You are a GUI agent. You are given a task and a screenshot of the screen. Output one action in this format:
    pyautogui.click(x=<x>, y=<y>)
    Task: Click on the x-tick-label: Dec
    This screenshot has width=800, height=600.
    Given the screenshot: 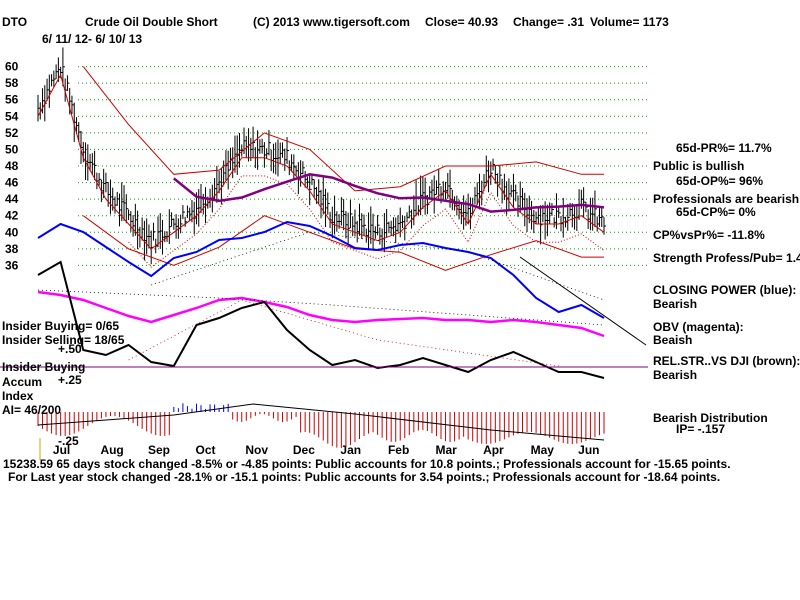 What is the action you would take?
    pyautogui.click(x=304, y=450)
    